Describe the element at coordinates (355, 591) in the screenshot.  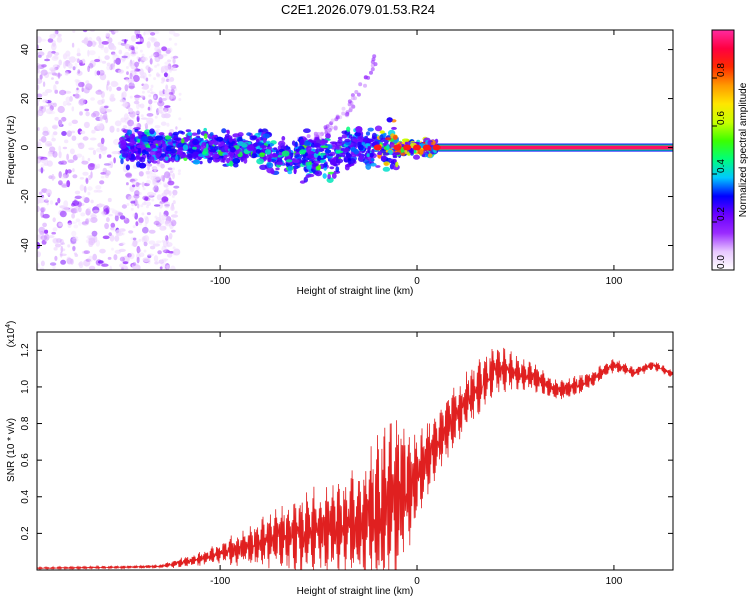
I see `snr-x-label: Height of straight line (km)` at that location.